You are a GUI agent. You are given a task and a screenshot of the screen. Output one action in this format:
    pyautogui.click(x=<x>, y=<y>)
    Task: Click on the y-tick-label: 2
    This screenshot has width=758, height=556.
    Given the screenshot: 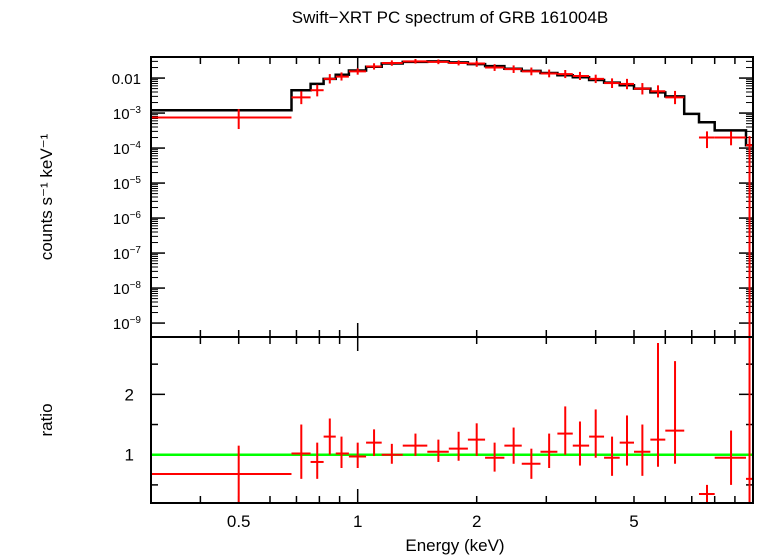 What is the action you would take?
    pyautogui.click(x=129, y=394)
    